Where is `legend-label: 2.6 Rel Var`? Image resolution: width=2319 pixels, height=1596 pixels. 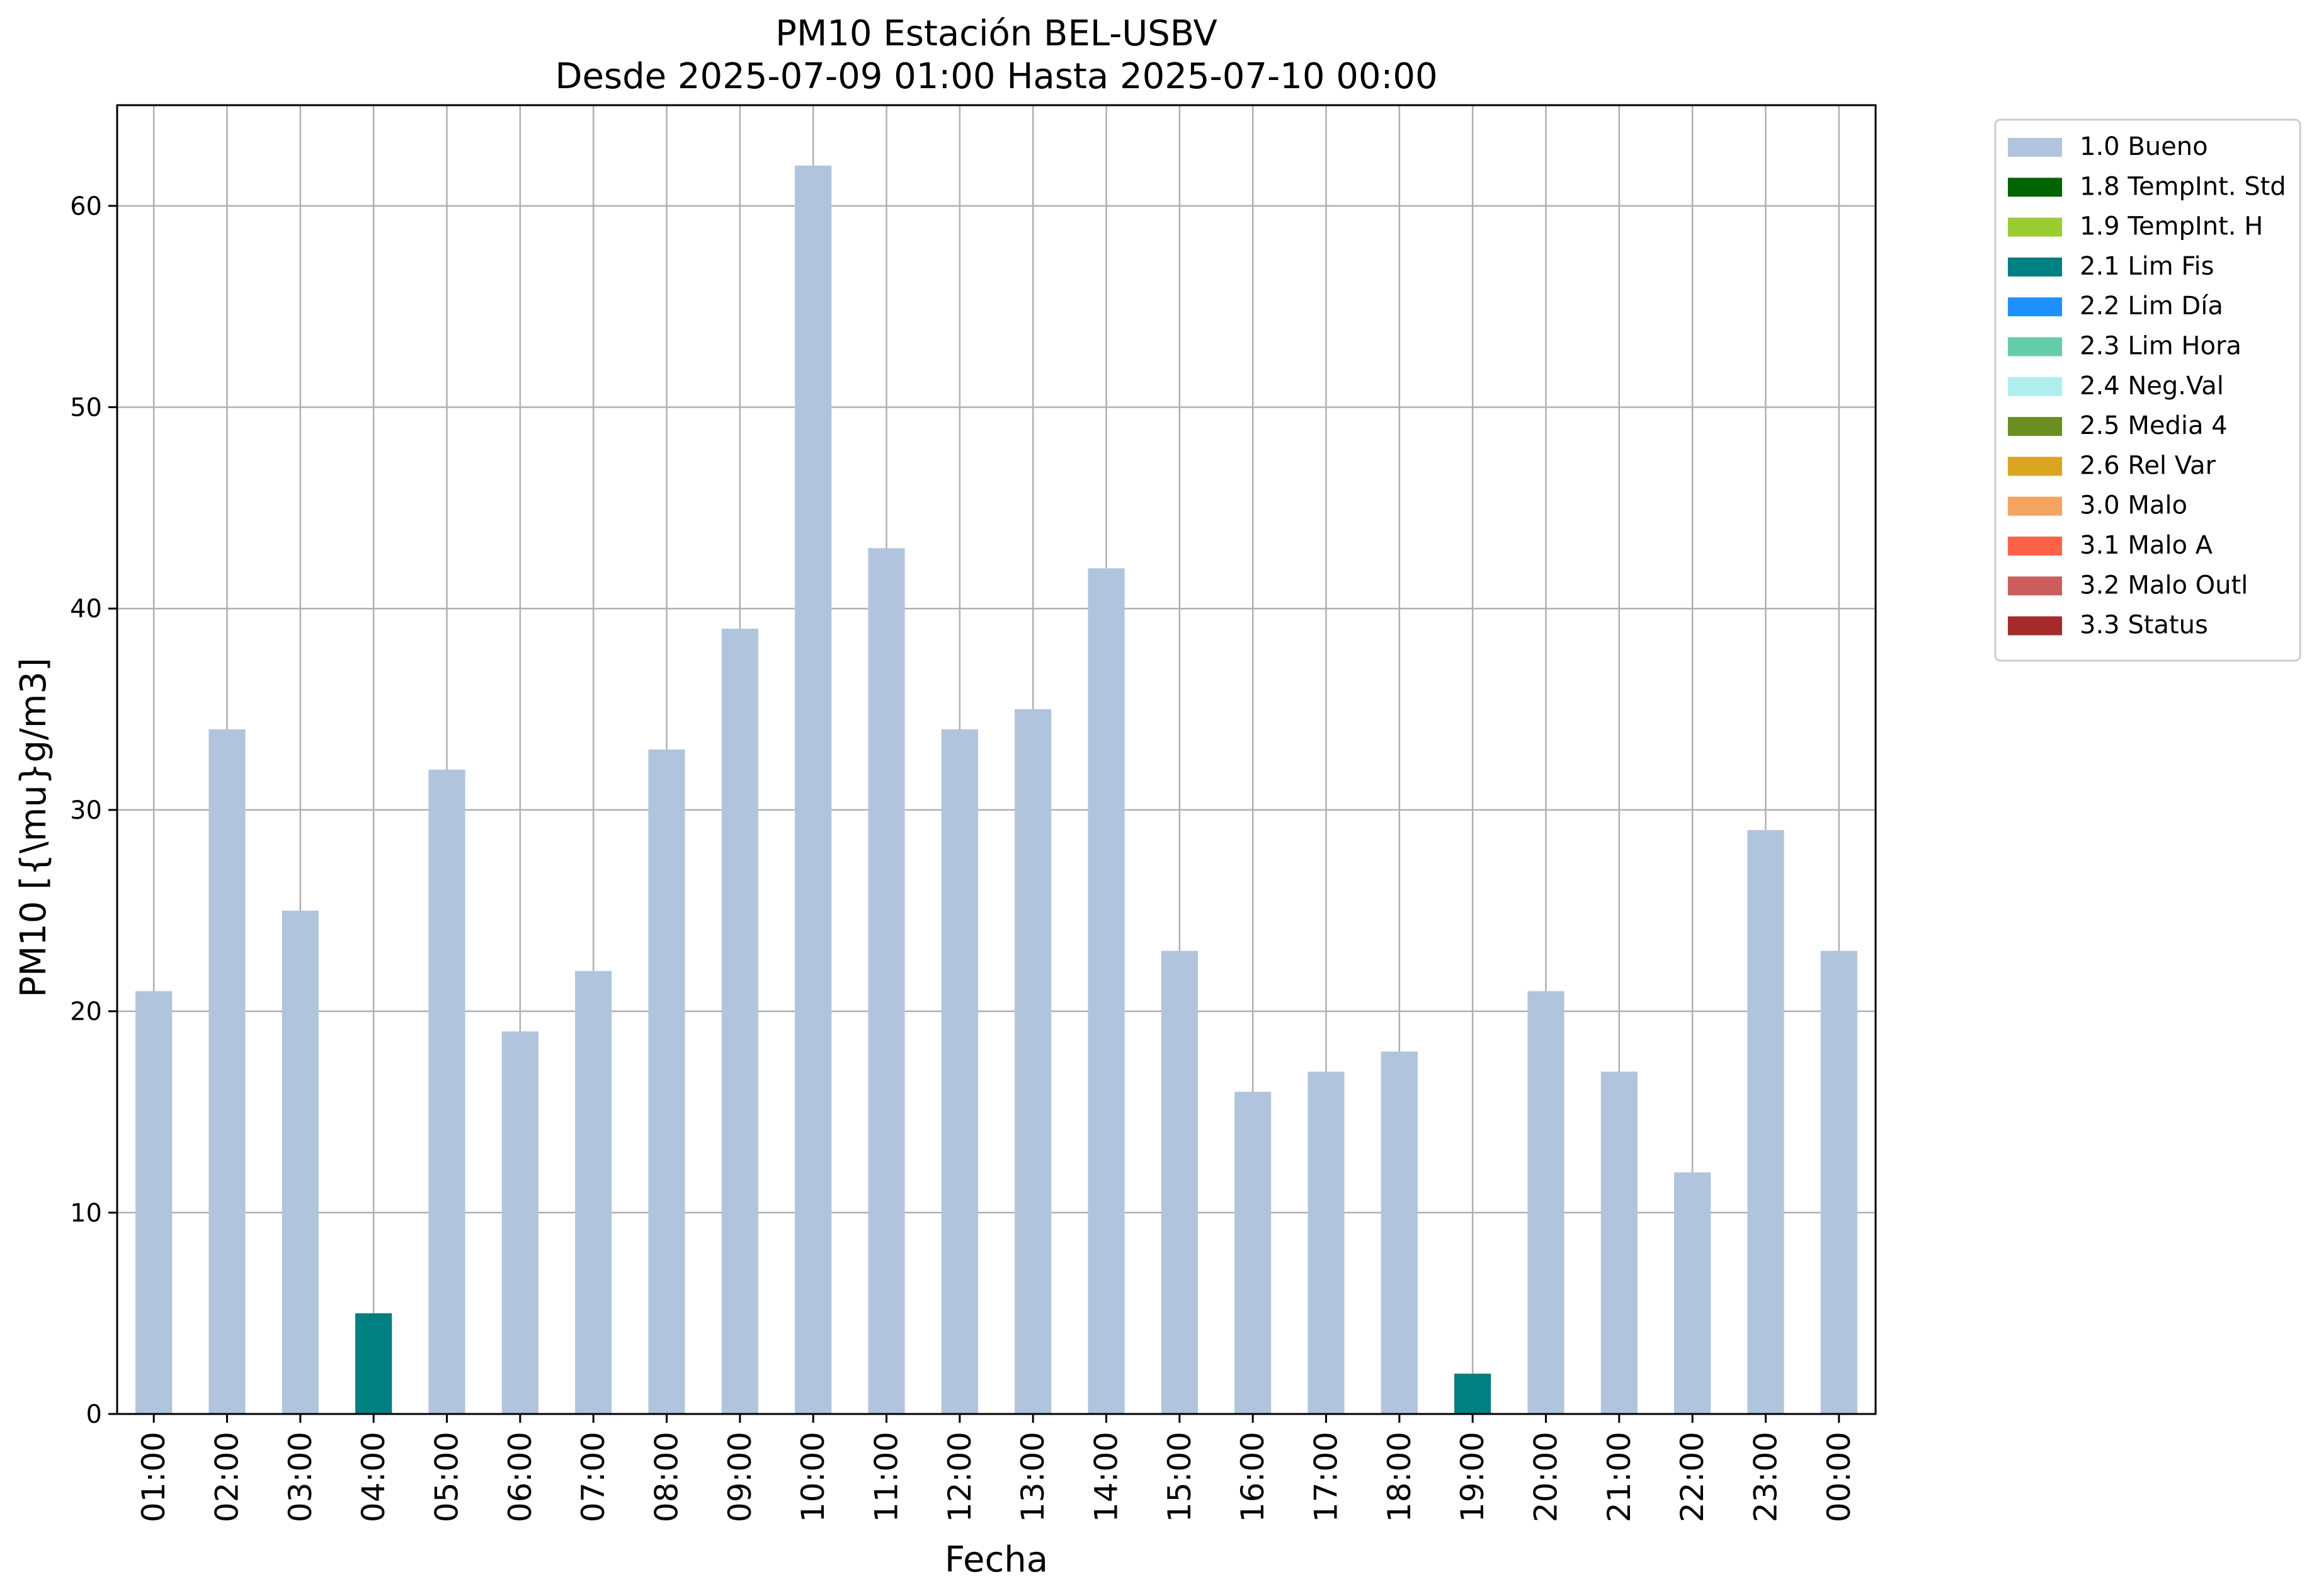
legend-label: 2.6 Rel Var is located at coordinates (2148, 465).